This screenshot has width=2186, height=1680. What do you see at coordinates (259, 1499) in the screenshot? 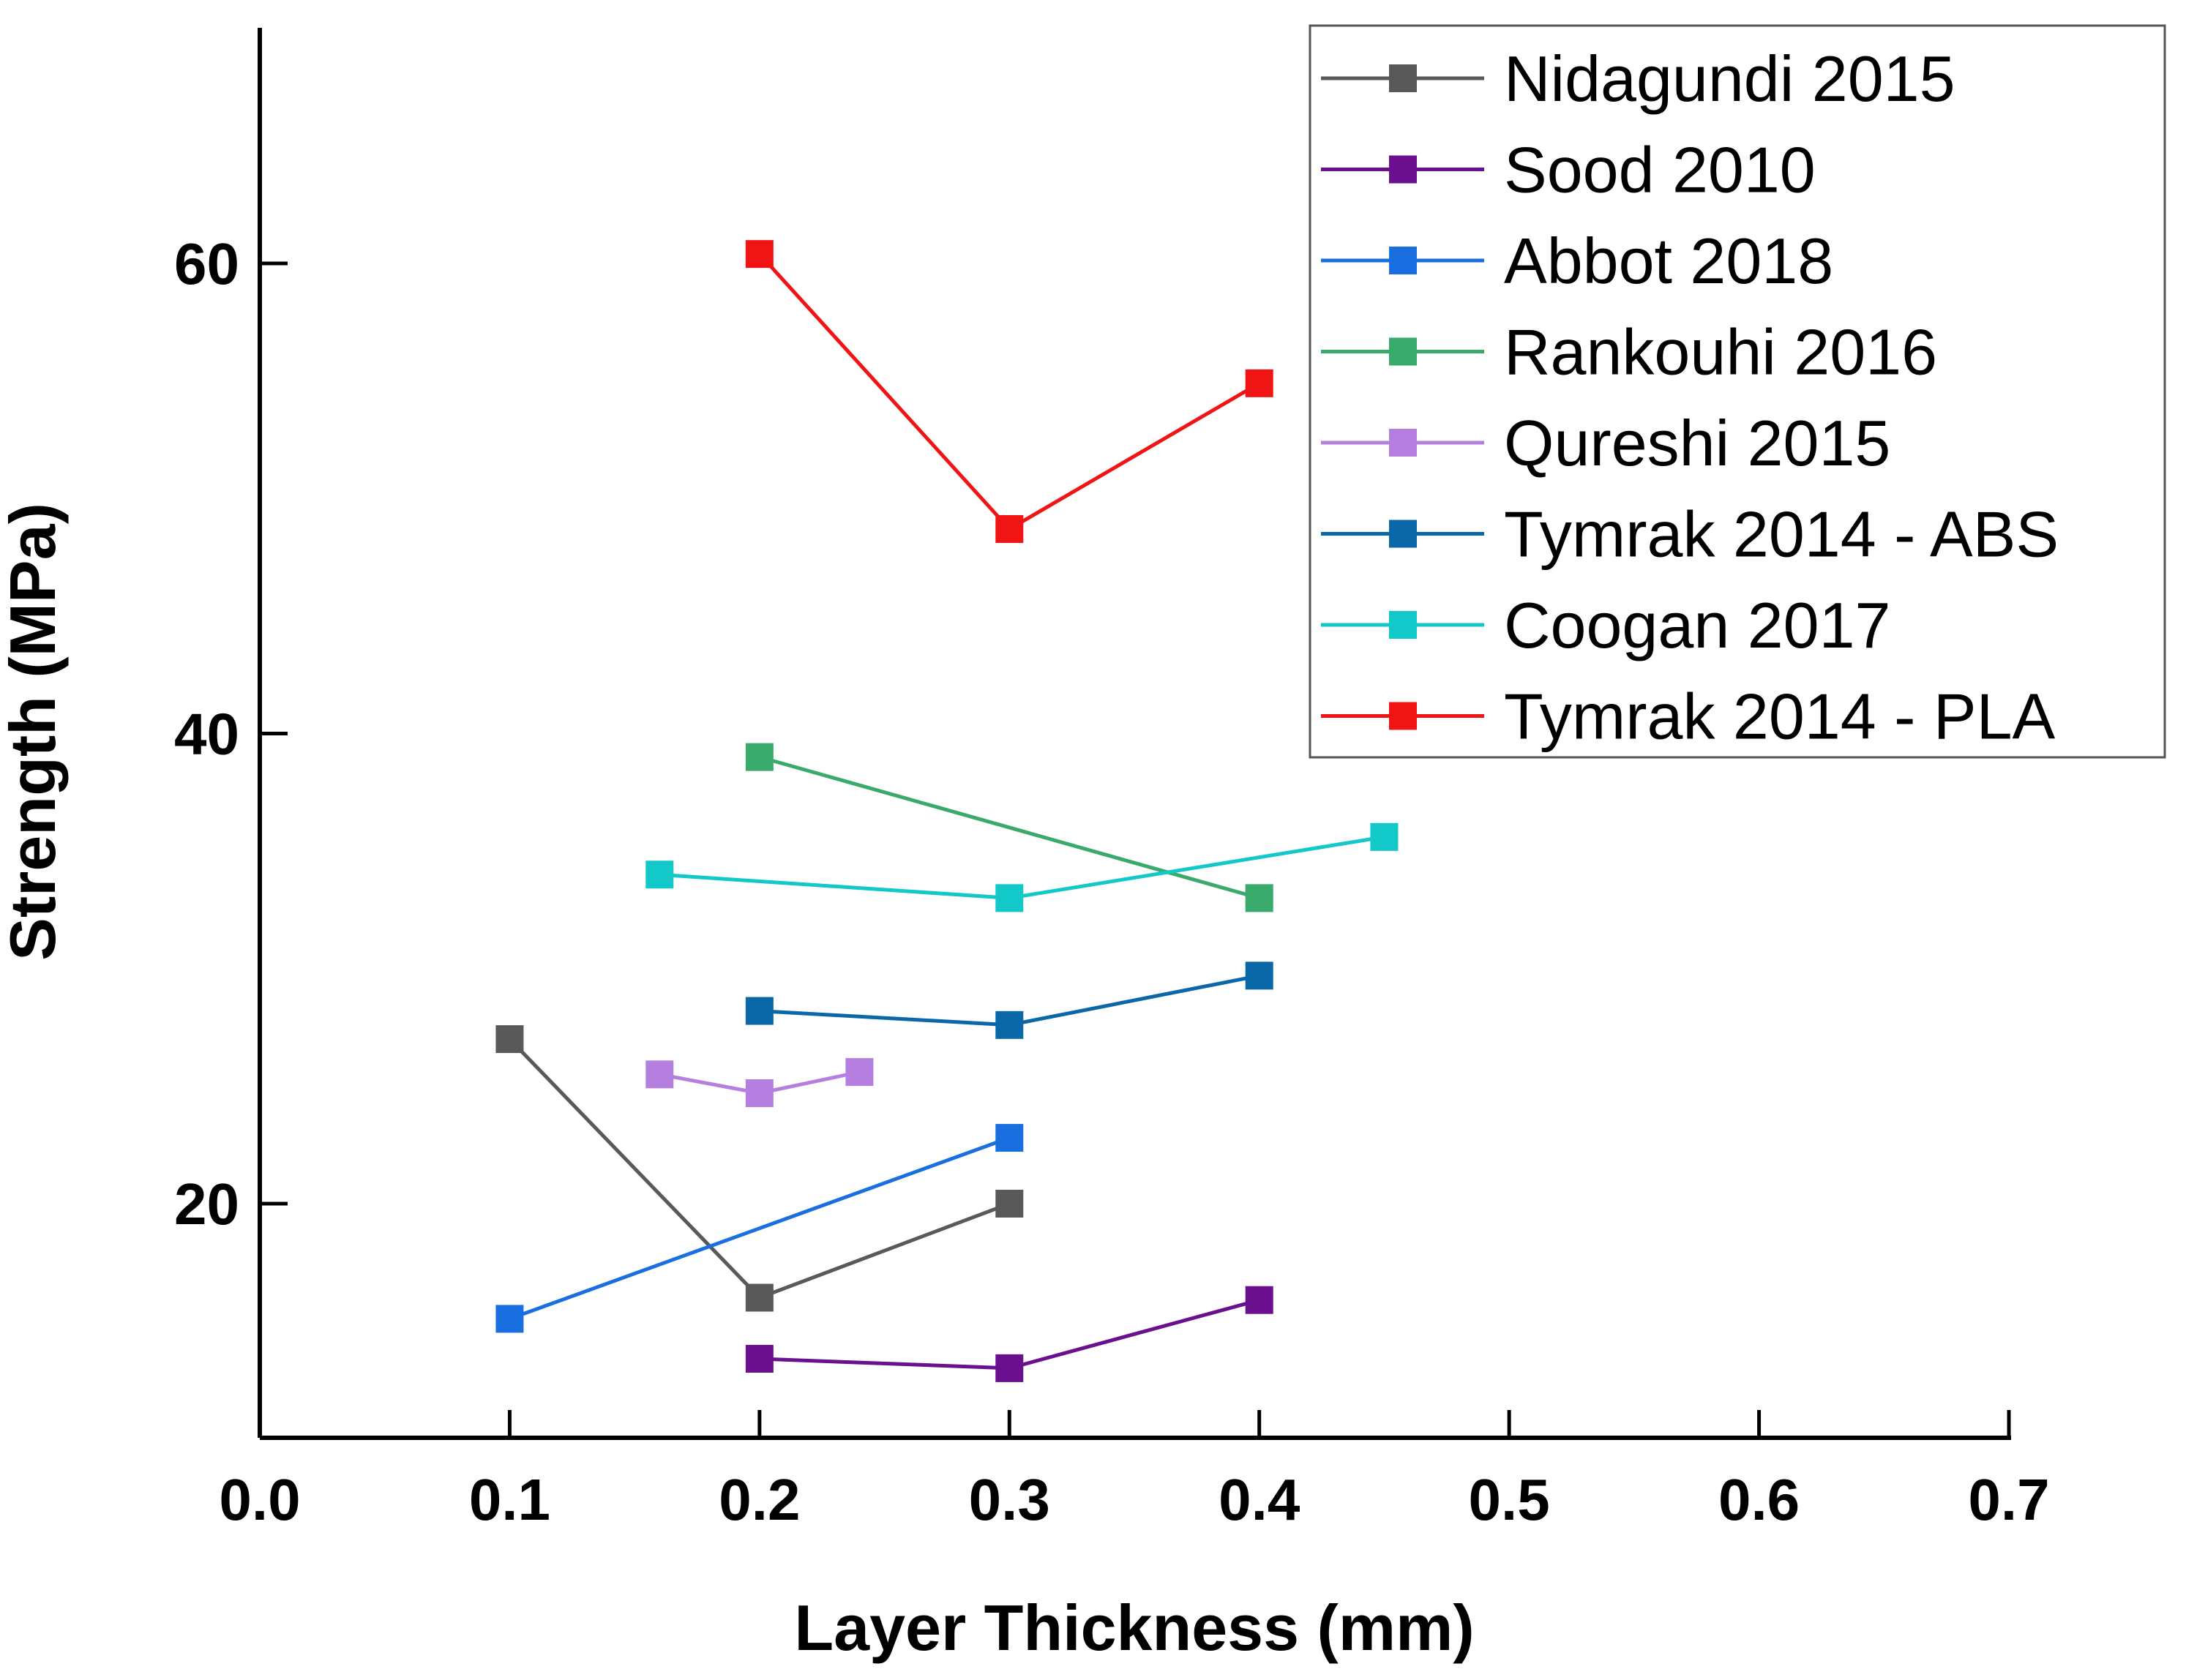
I see `x-tick-label: 0.0` at bounding box center [259, 1499].